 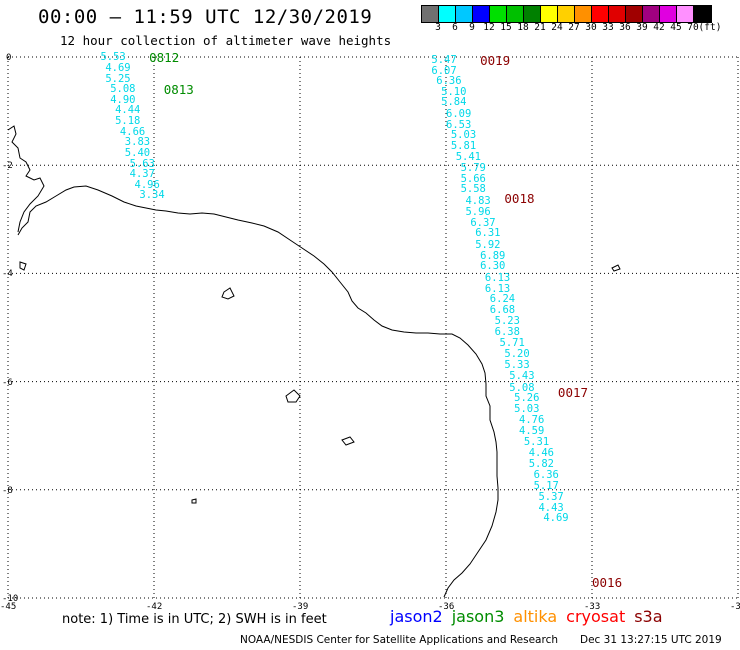 What do you see at coordinates (591, 27) in the screenshot?
I see `colorbar-label: 30` at bounding box center [591, 27].